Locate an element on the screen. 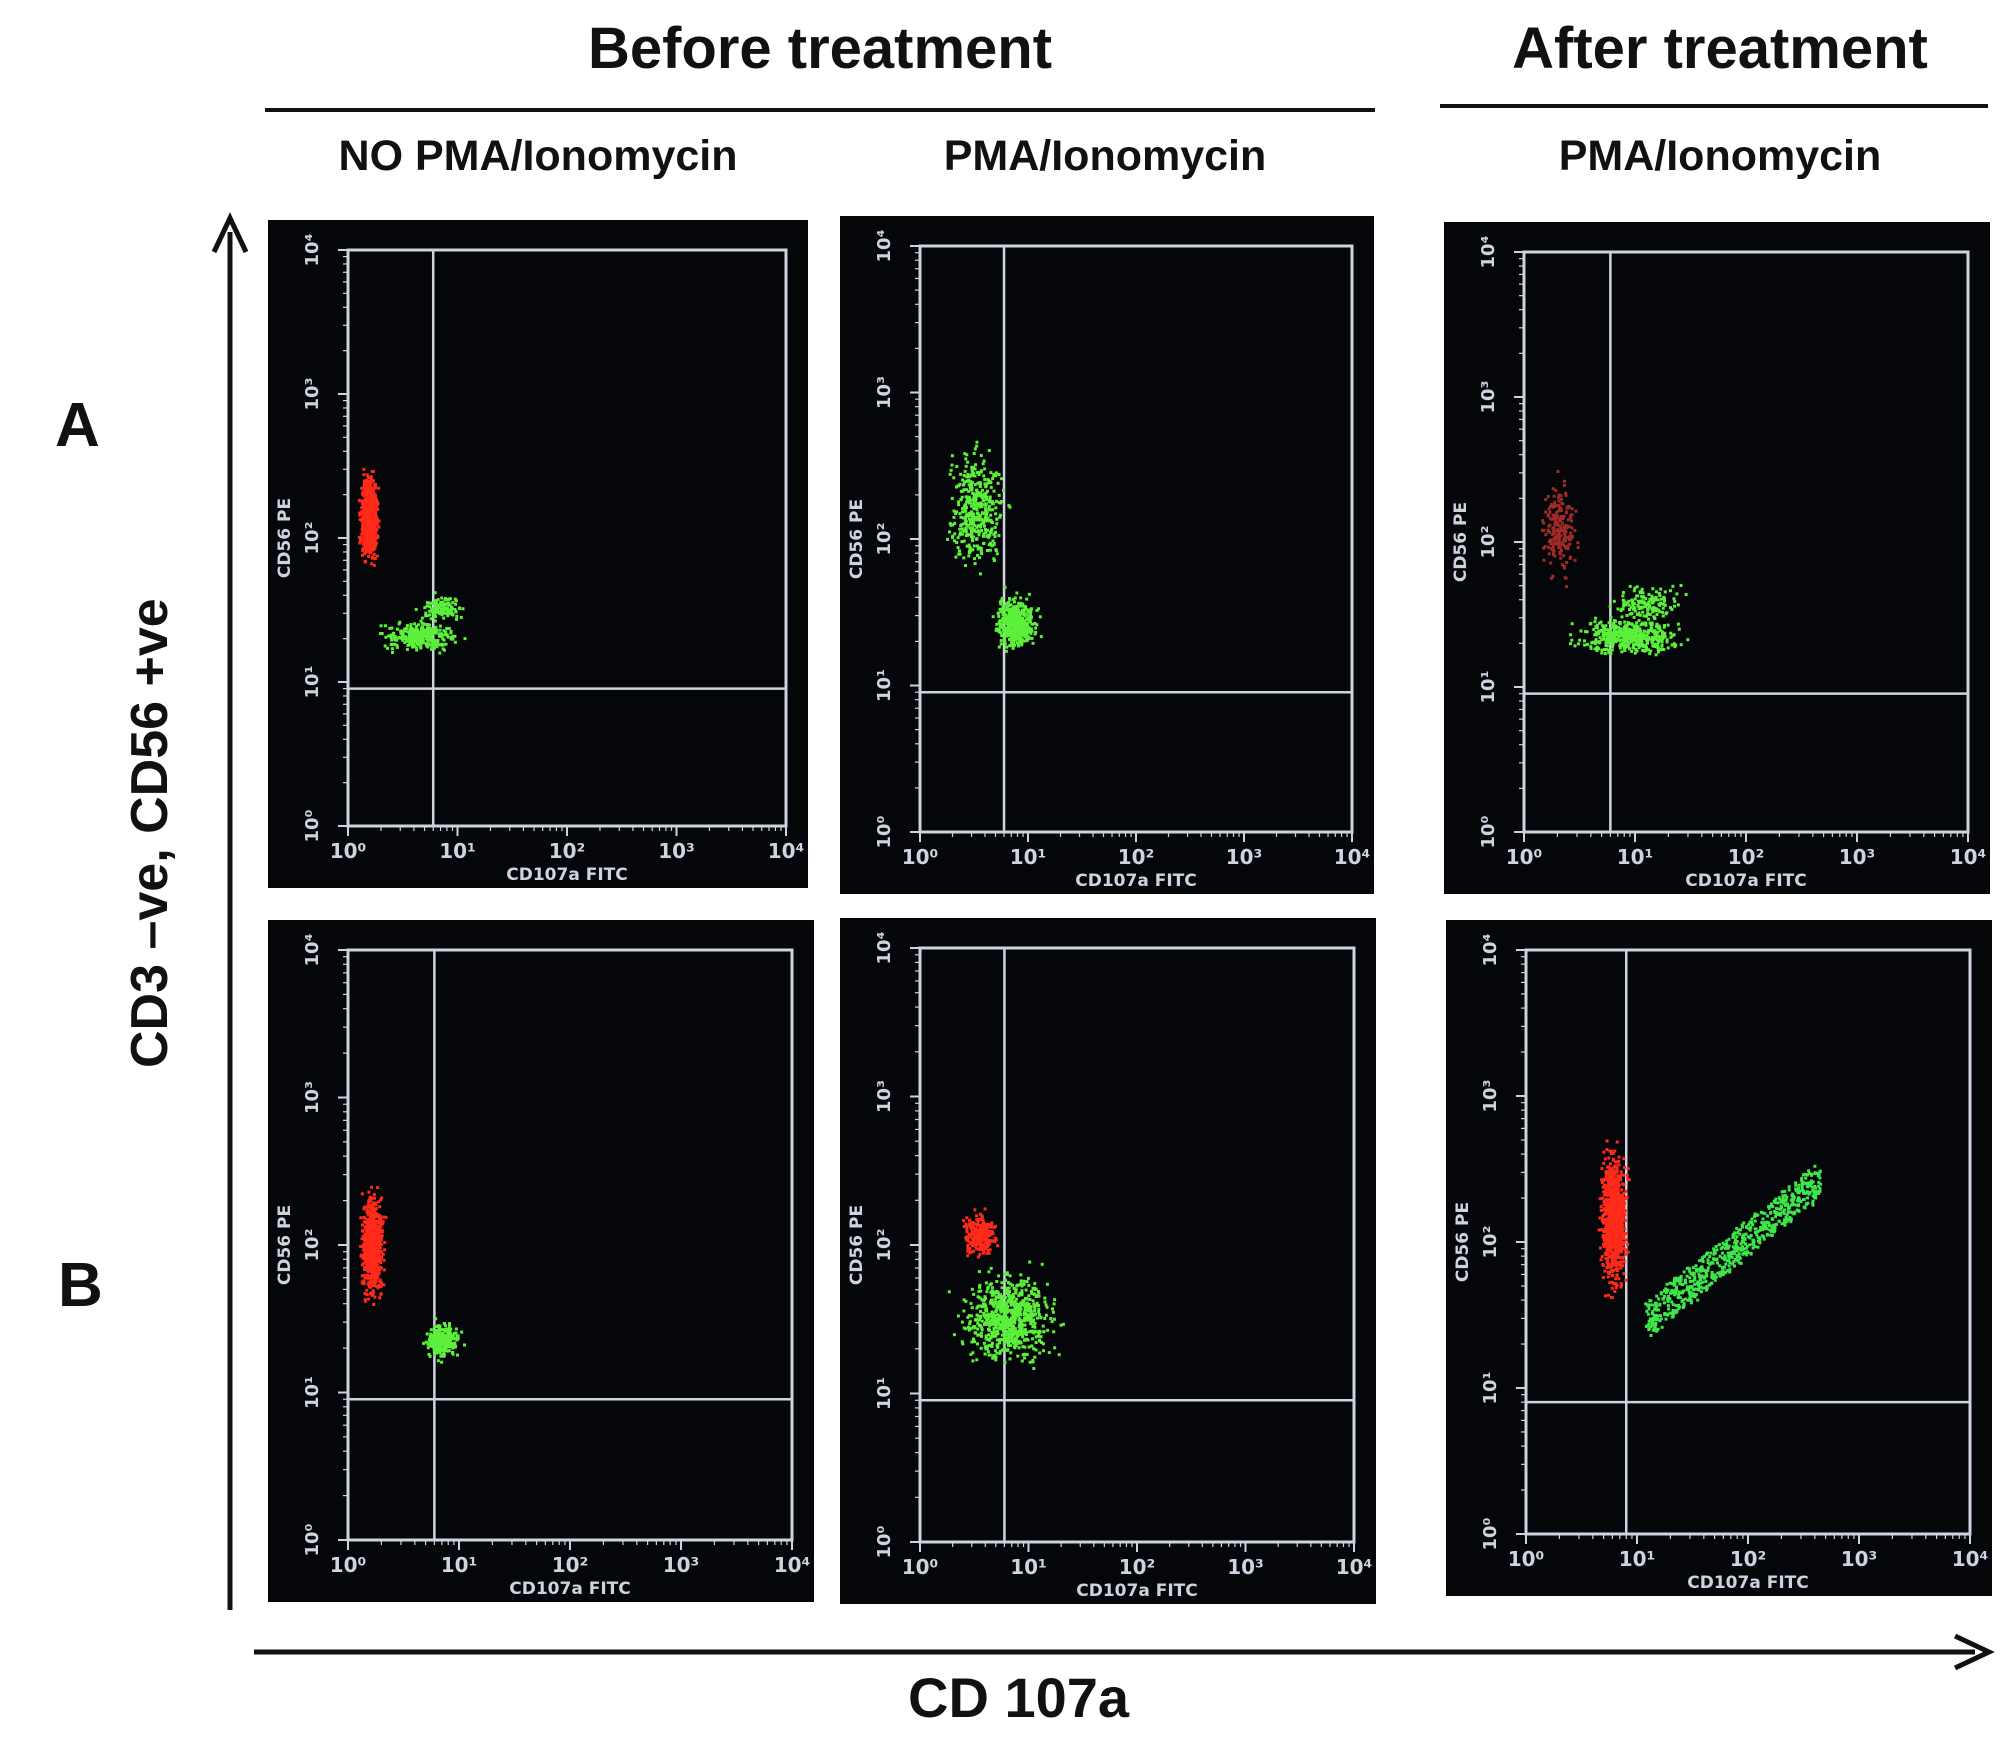 Image resolution: width=2008 pixels, height=1739 pixels. column-header-pma-before: PMA/Ionomycin is located at coordinates (1105, 156).